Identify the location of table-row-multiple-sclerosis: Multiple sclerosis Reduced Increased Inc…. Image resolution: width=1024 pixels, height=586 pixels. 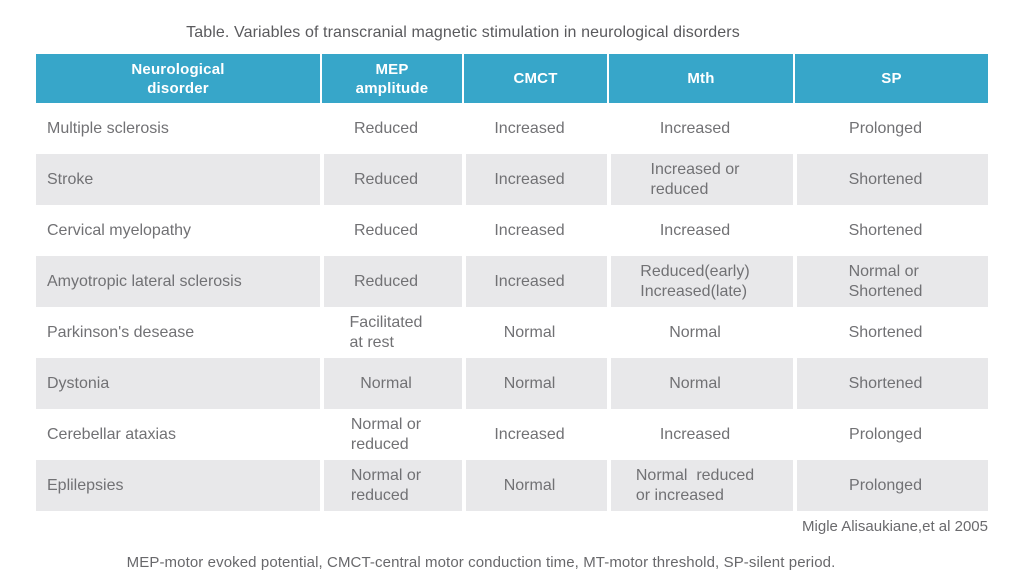
(512, 128).